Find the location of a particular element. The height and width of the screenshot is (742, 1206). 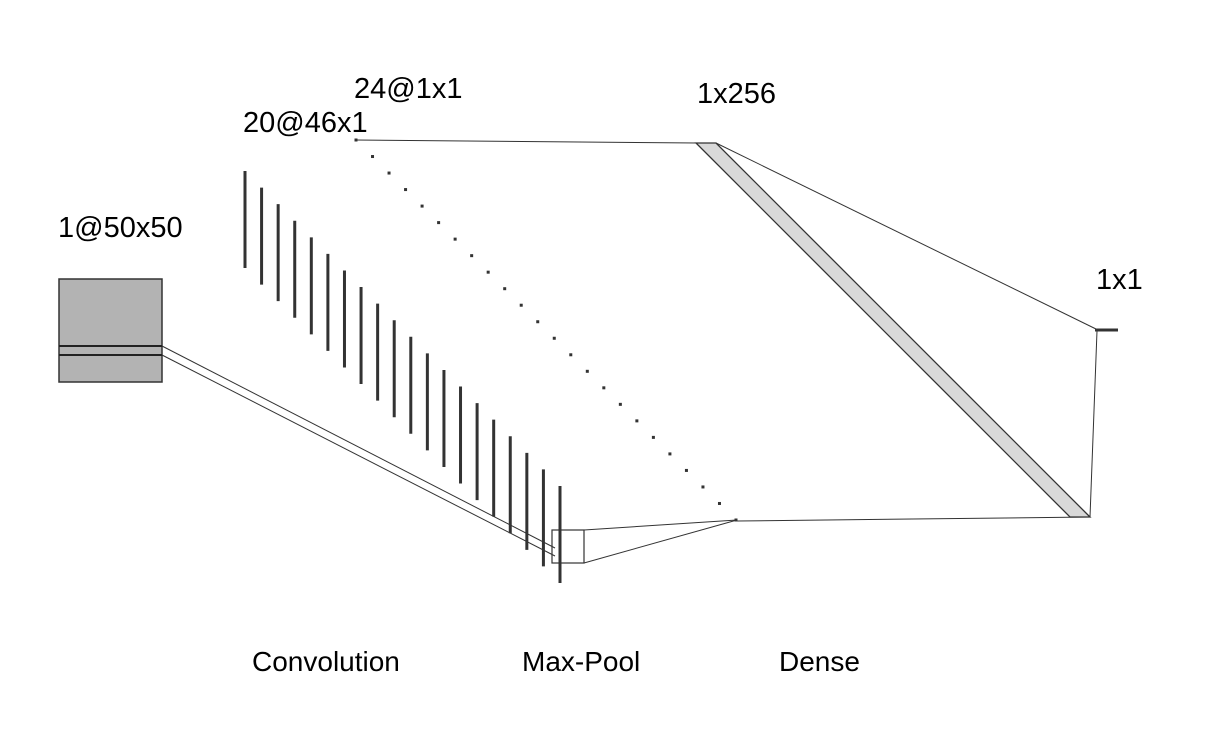

stage-label-convolution: Convolution is located at coordinates (326, 661).